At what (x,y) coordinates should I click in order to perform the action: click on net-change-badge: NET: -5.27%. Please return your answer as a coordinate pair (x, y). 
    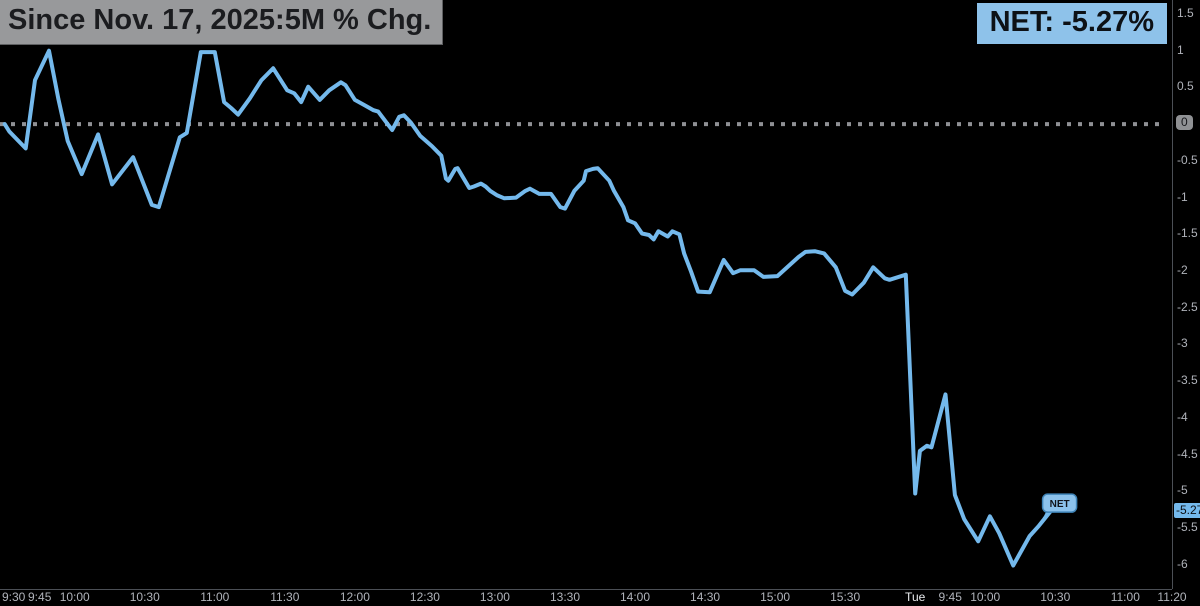
    Looking at the image, I should click on (1071, 24).